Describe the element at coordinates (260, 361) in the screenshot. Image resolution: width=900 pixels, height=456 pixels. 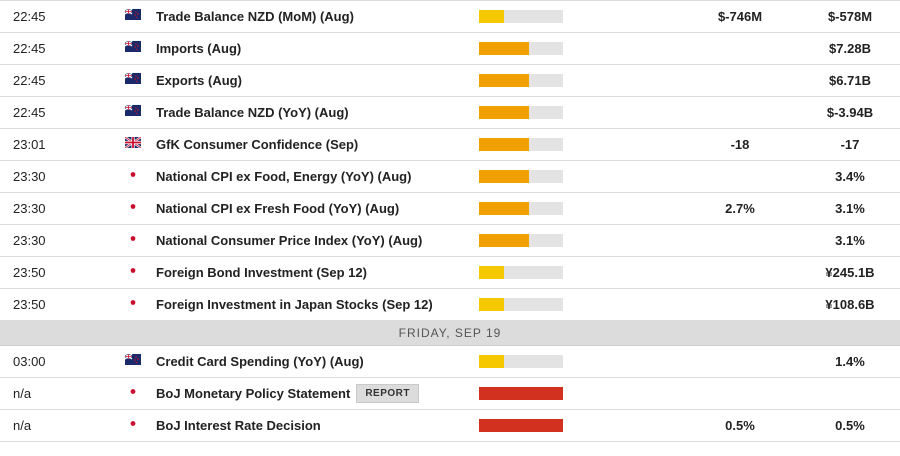
I see `event-name: Credit Card Spending (YoY) (Aug)` at that location.